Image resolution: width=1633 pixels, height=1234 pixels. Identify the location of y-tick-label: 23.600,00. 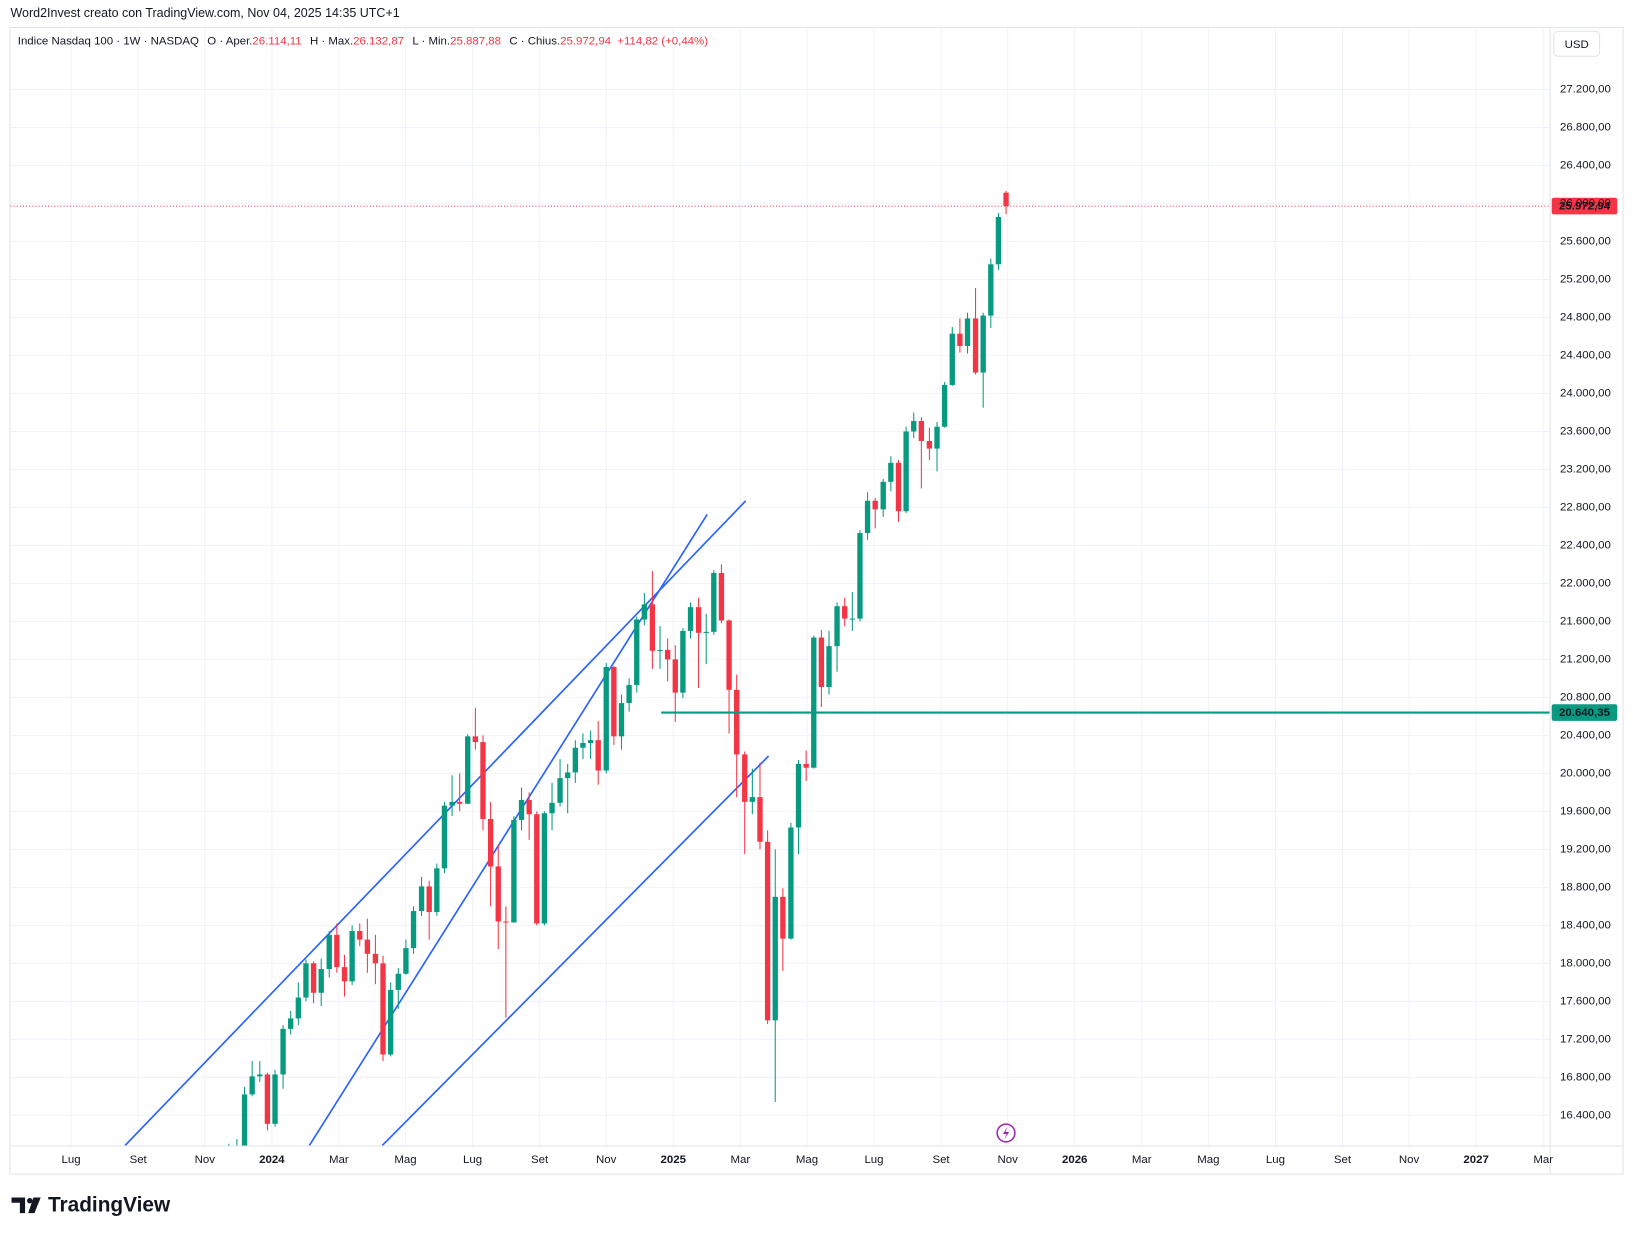
(1585, 432).